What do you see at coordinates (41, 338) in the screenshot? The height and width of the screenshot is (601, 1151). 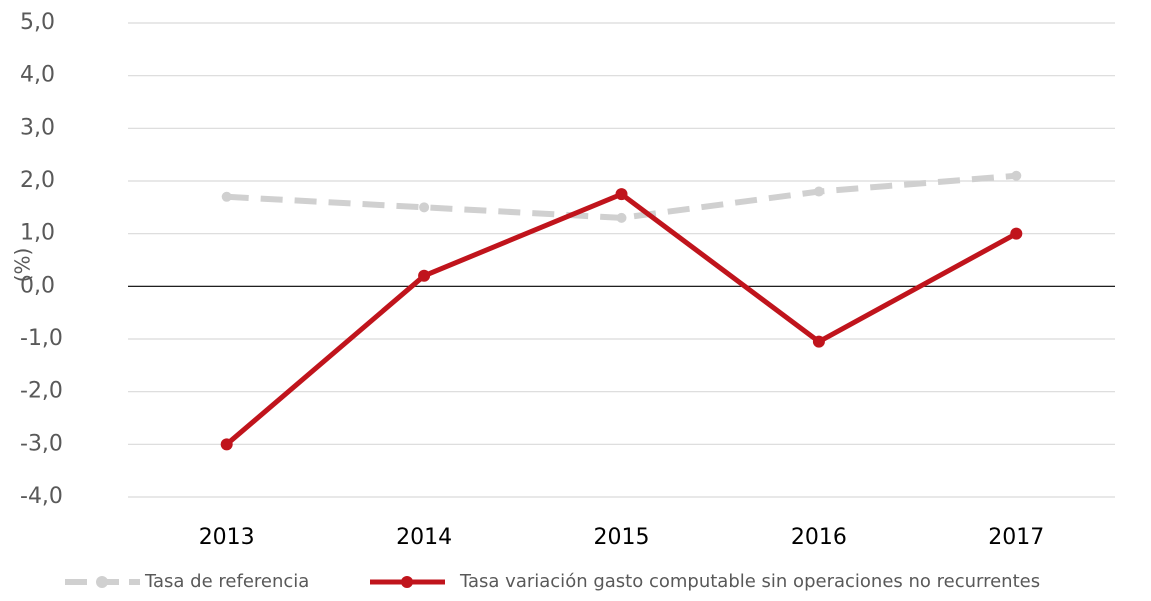 I see `y-tick-label: -1,0` at bounding box center [41, 338].